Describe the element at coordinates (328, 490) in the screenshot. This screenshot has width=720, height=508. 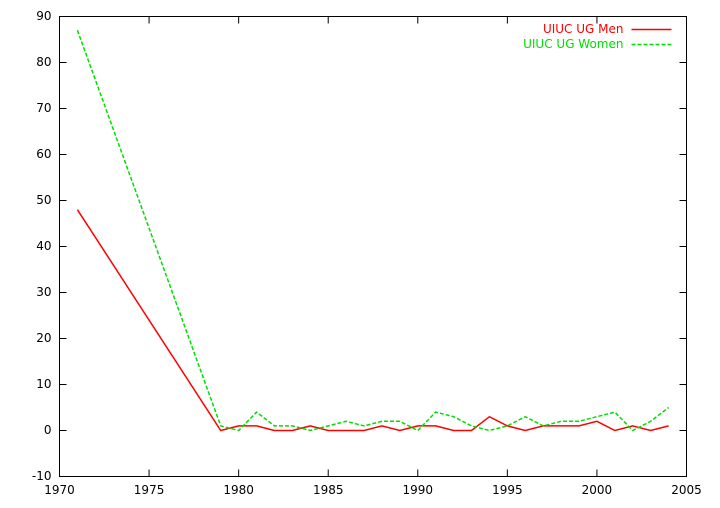
I see `x-tick-label: 1985` at that location.